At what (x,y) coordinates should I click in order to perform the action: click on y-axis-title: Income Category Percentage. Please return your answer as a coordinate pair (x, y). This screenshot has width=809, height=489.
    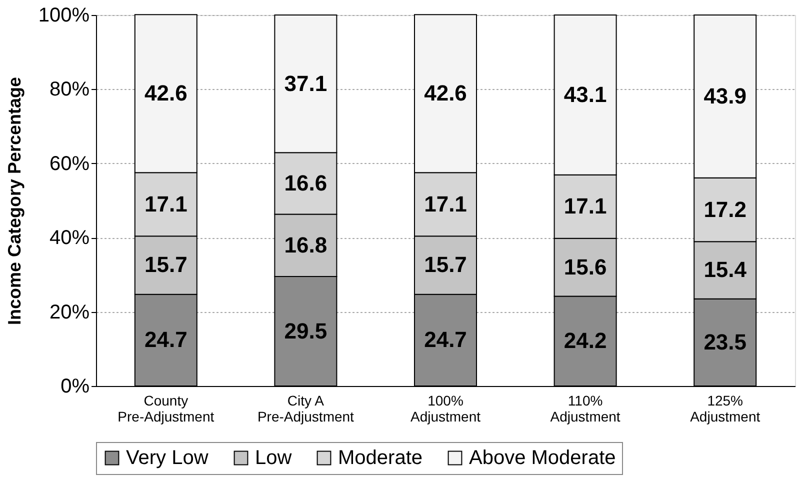
    Looking at the image, I should click on (14, 201).